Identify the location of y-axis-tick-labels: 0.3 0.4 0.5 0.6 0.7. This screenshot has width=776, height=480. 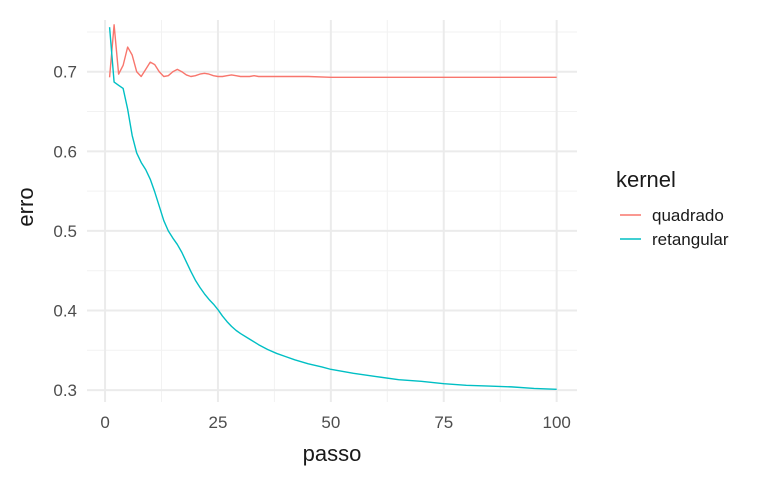
(65, 231).